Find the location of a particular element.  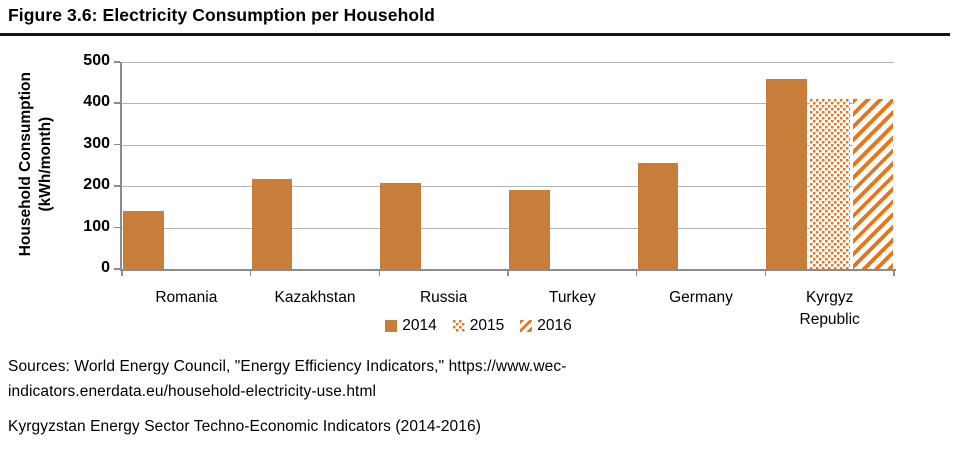

legend-item-2016: 2016 is located at coordinates (546, 326).